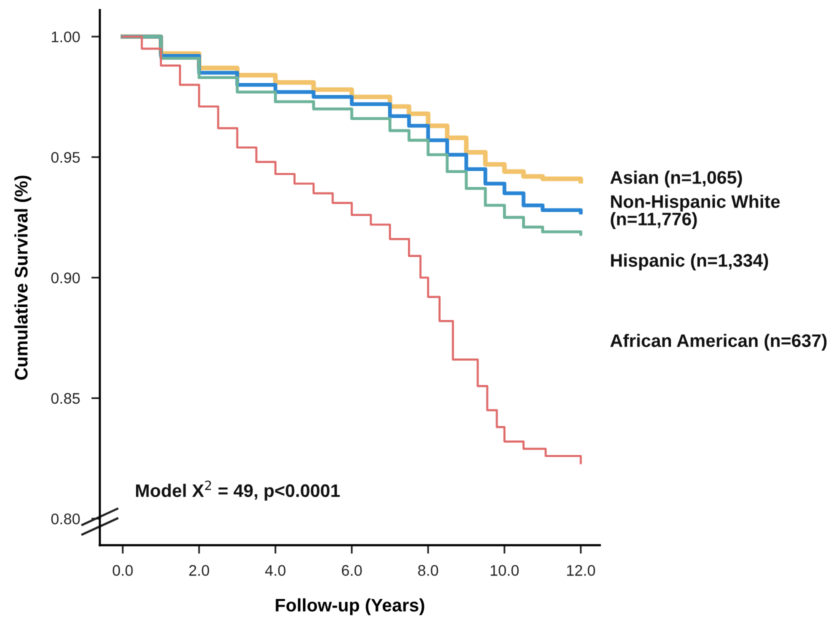 This screenshot has height=631, width=832. What do you see at coordinates (122, 570) in the screenshot?
I see `x-tick-label: 0.0` at bounding box center [122, 570].